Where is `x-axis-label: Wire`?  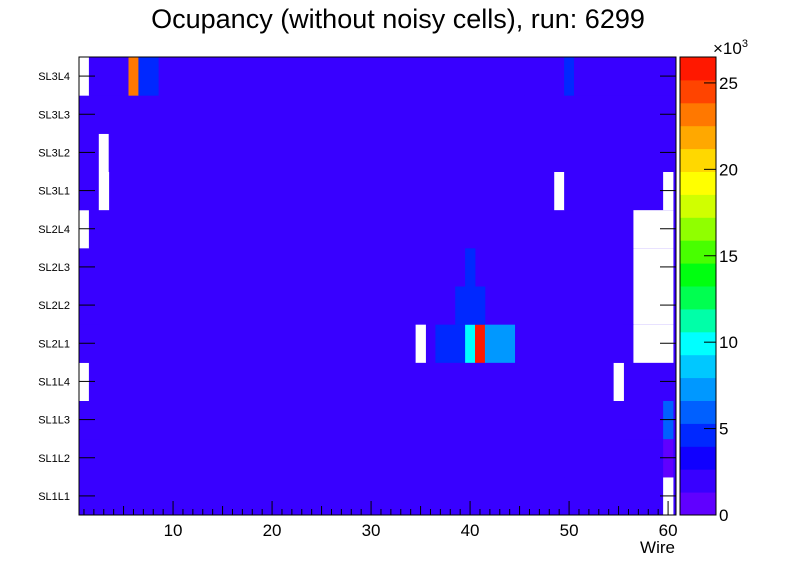 x-axis-label: Wire is located at coordinates (657, 547).